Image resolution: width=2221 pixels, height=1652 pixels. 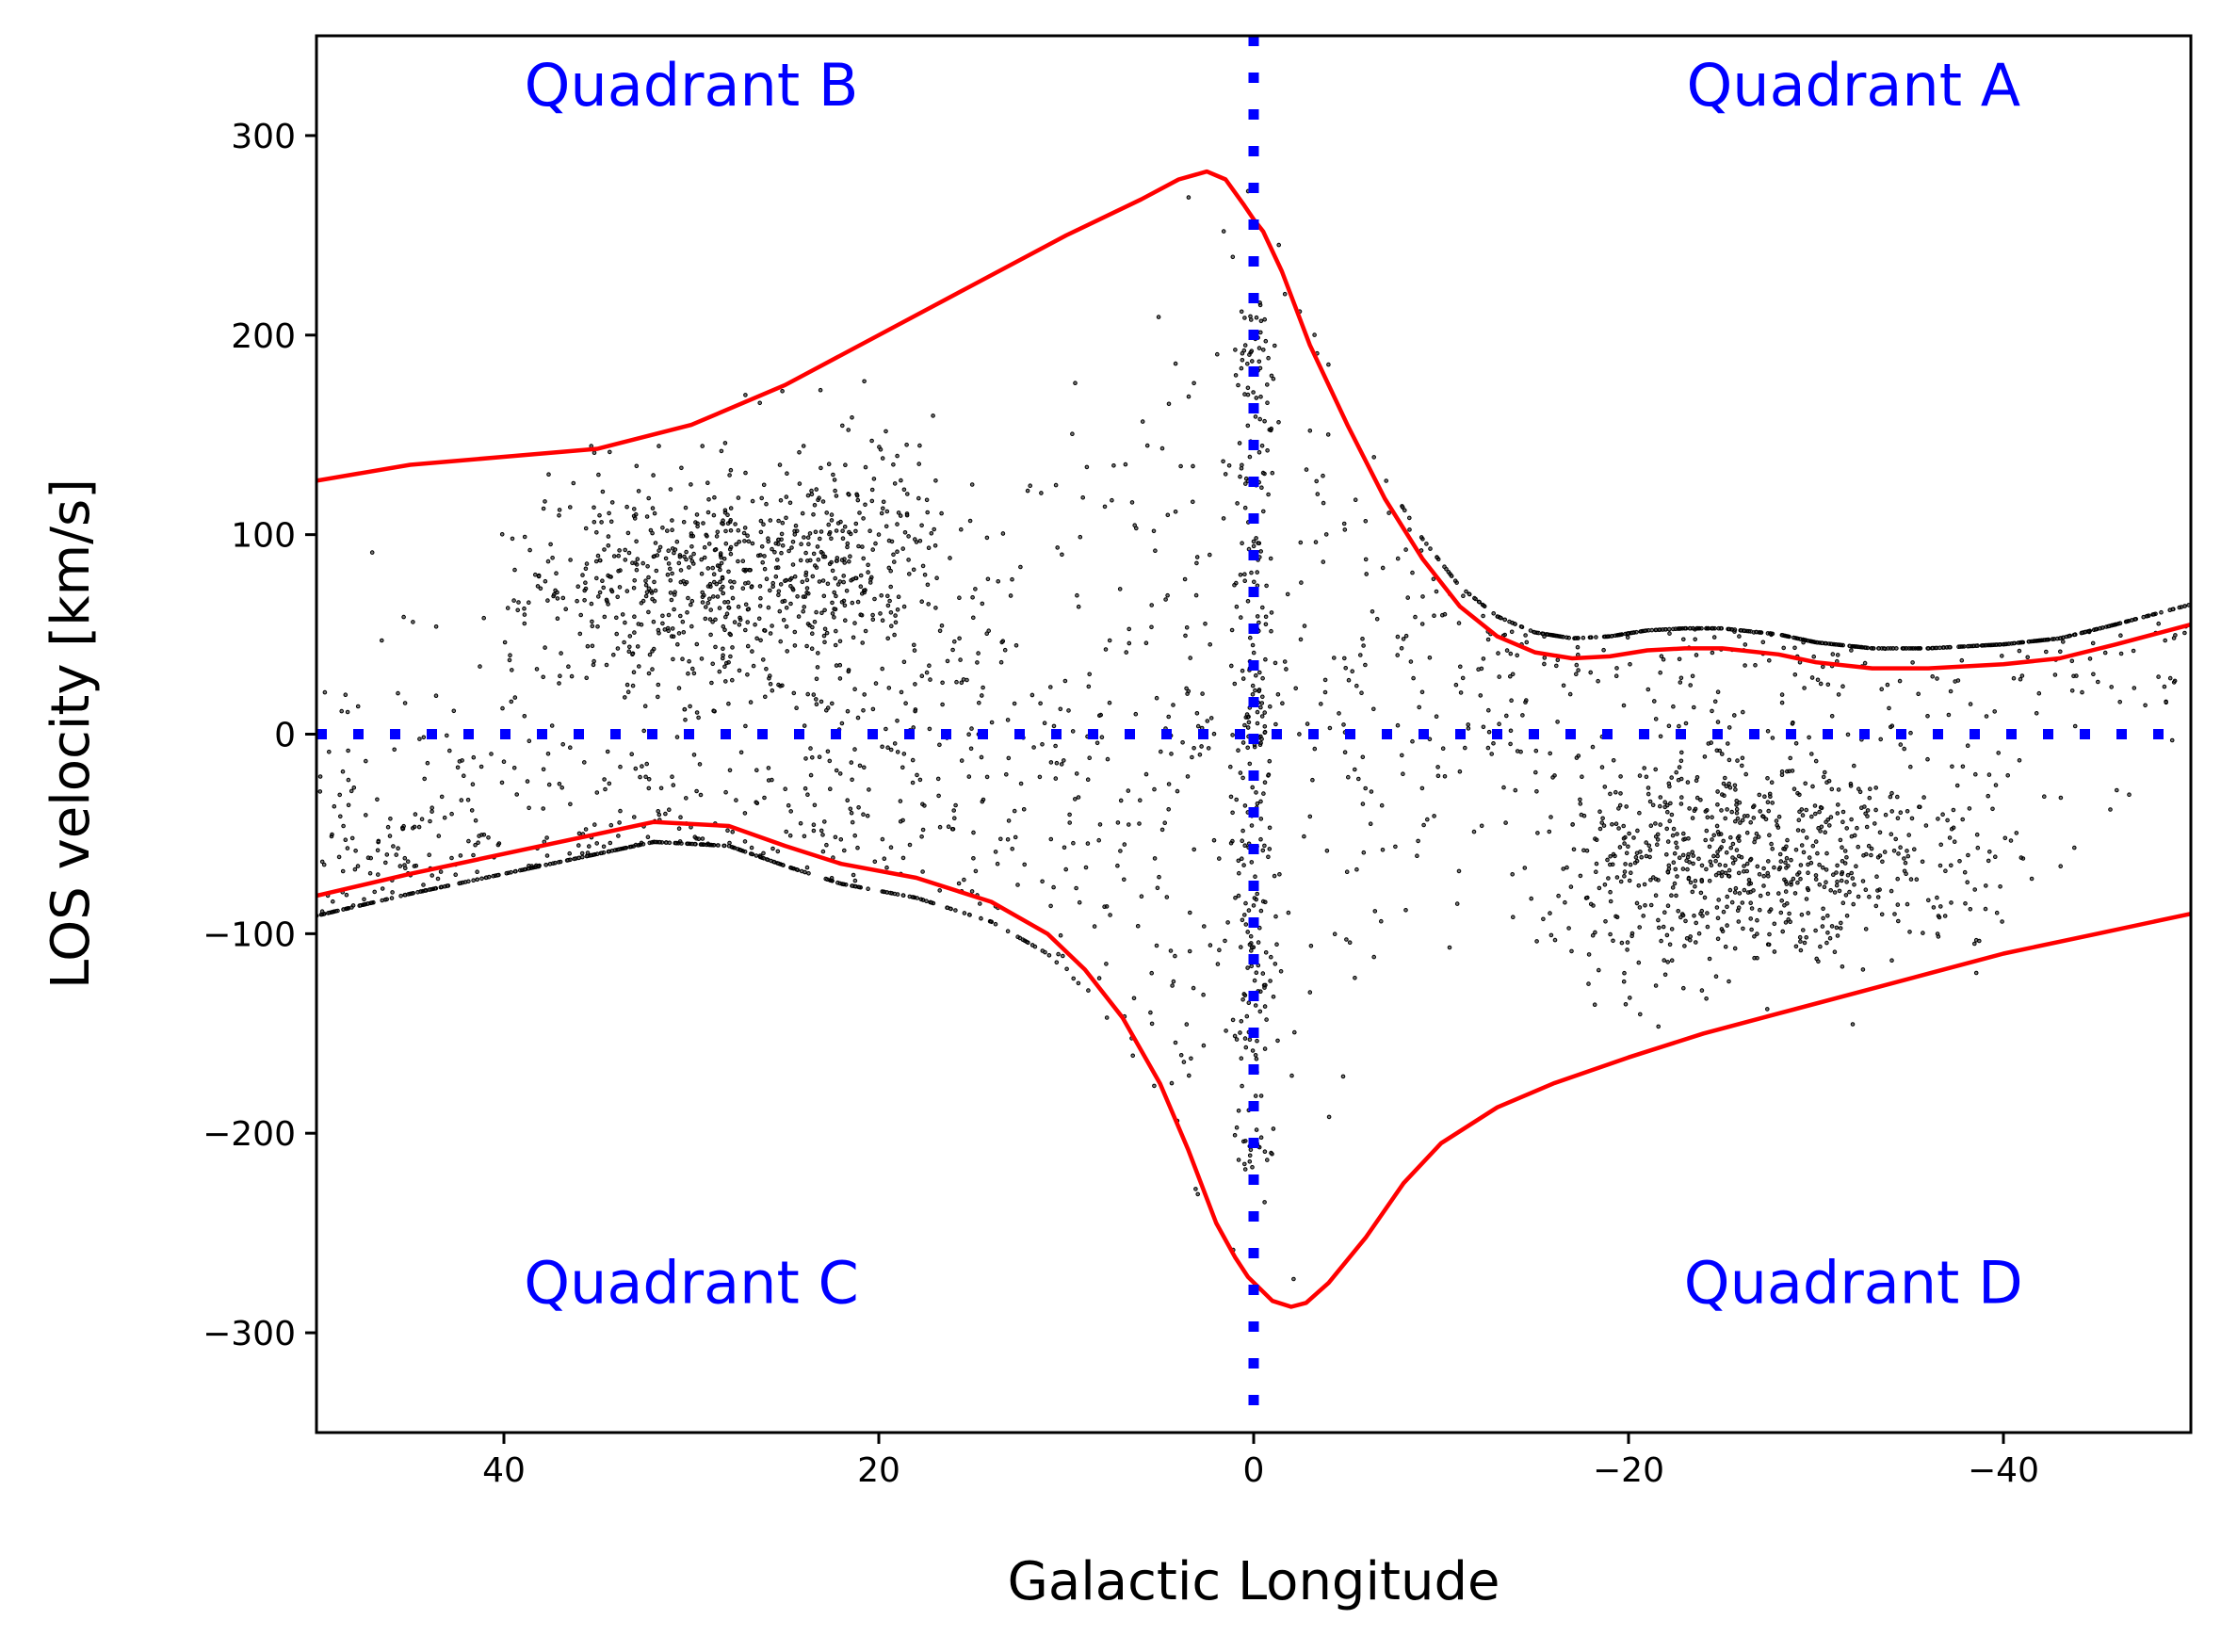 I want to click on y-tick-label: −100, so click(x=249, y=935).